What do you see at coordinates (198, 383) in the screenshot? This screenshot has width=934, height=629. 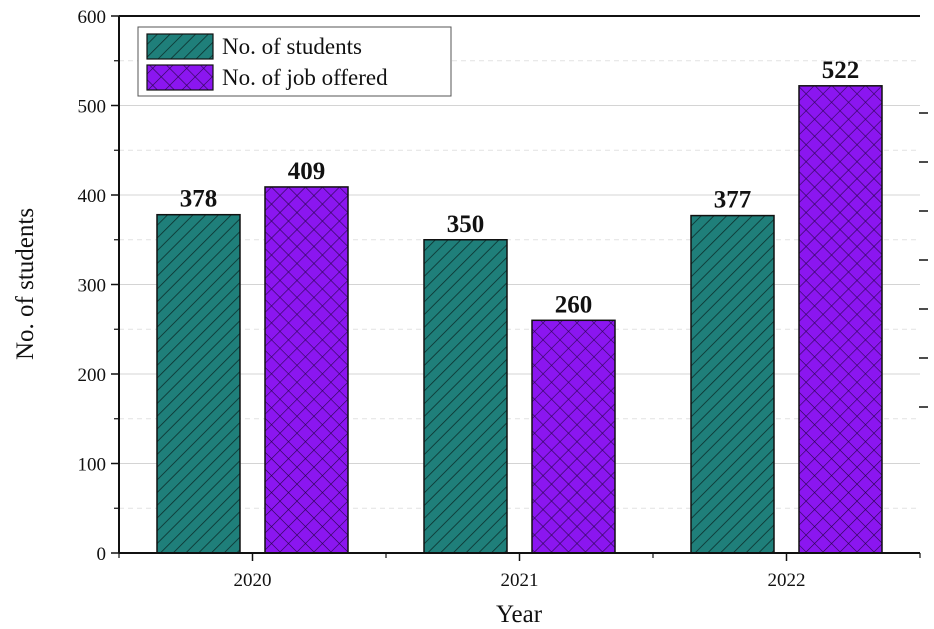 I see `bar-students-2020` at bounding box center [198, 383].